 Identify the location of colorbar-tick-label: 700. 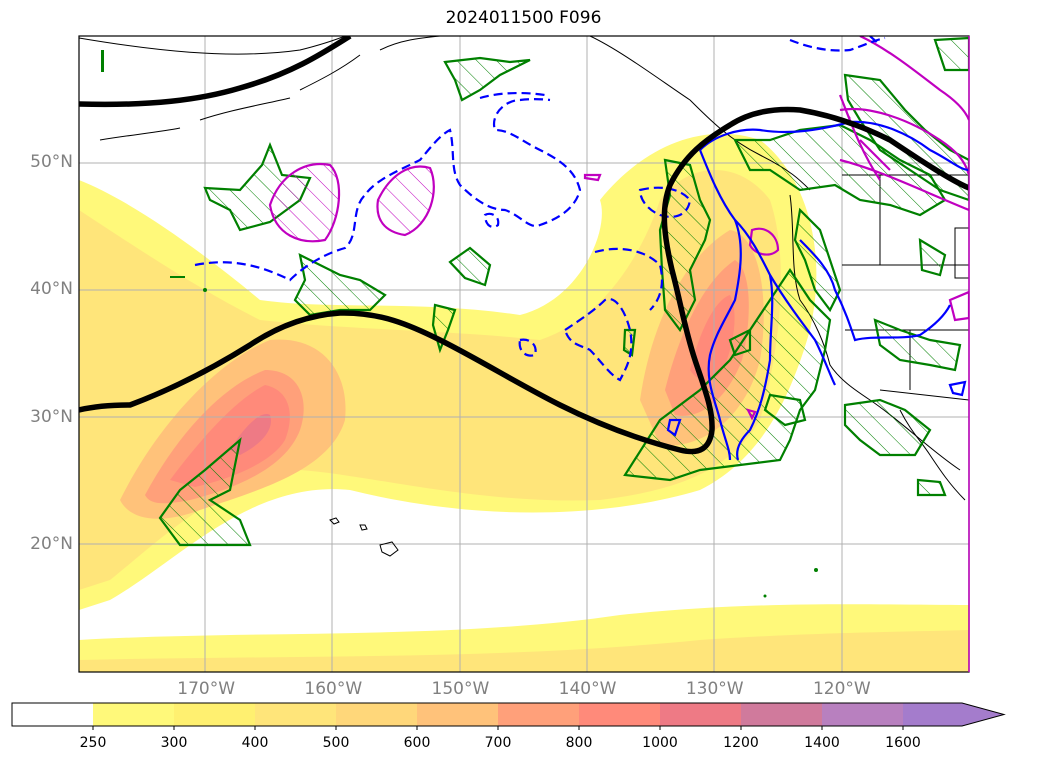
(498, 743).